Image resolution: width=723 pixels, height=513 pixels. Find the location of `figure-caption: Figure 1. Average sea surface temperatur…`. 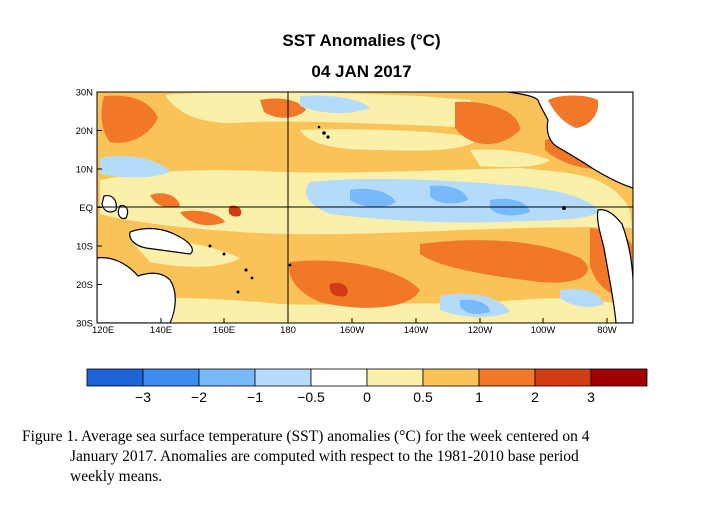

figure-caption: Figure 1. Average sea surface temperatur… is located at coordinates (362, 457).